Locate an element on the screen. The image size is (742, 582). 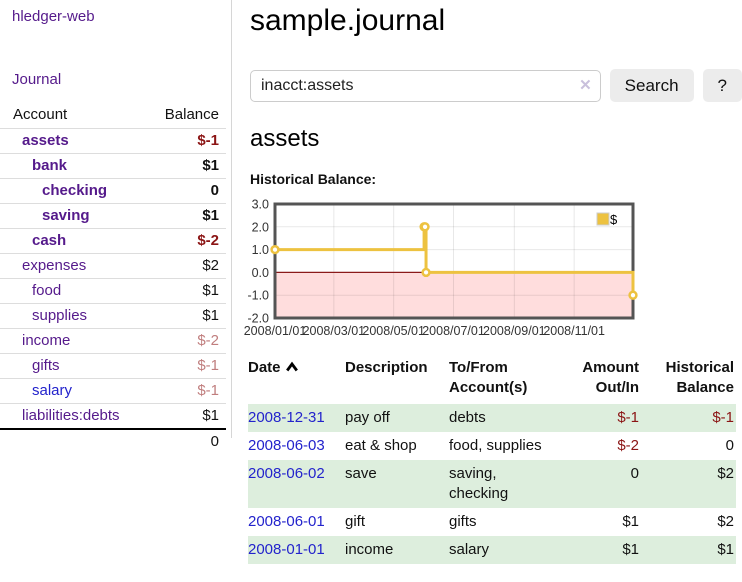
account-row: supplies $1 is located at coordinates (113, 316).